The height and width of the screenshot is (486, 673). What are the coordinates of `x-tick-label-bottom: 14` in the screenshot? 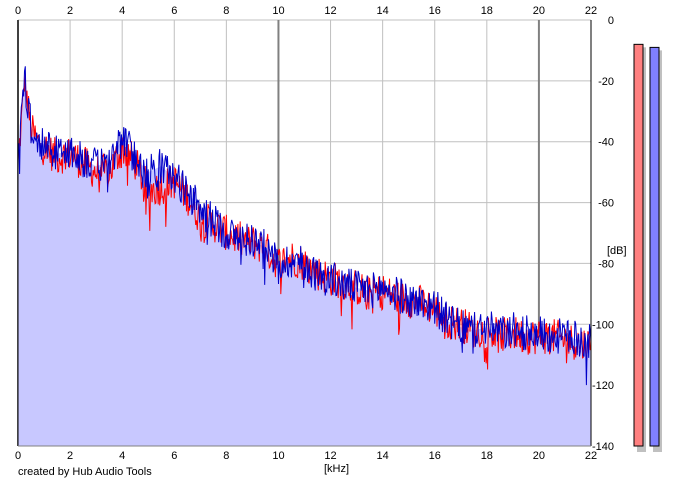 It's located at (383, 456).